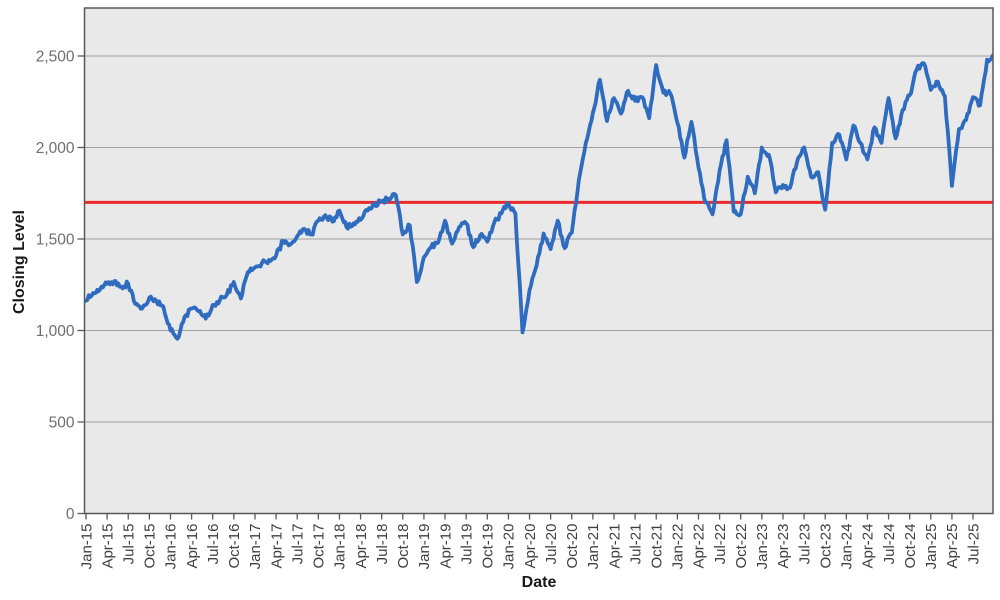 This screenshot has width=1000, height=600. I want to click on x-tick-label: Oct-18, so click(403, 546).